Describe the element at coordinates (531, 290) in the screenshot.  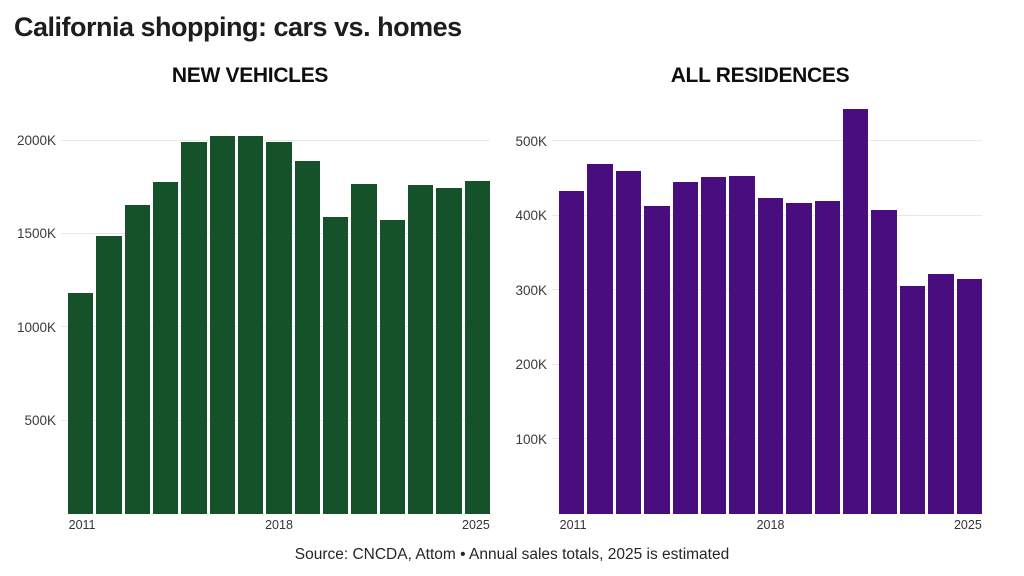
I see `y-axis-tick-label: 300K` at that location.